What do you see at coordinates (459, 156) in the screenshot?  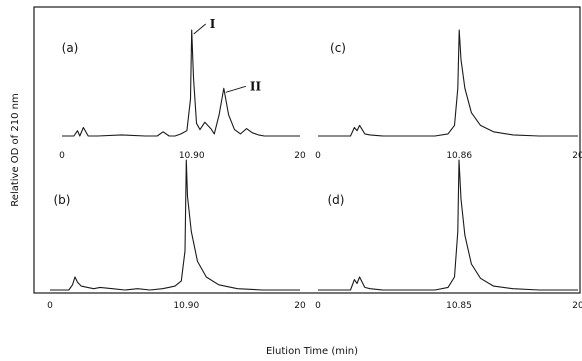 I see `x-tick-label: 10.86` at bounding box center [459, 156].